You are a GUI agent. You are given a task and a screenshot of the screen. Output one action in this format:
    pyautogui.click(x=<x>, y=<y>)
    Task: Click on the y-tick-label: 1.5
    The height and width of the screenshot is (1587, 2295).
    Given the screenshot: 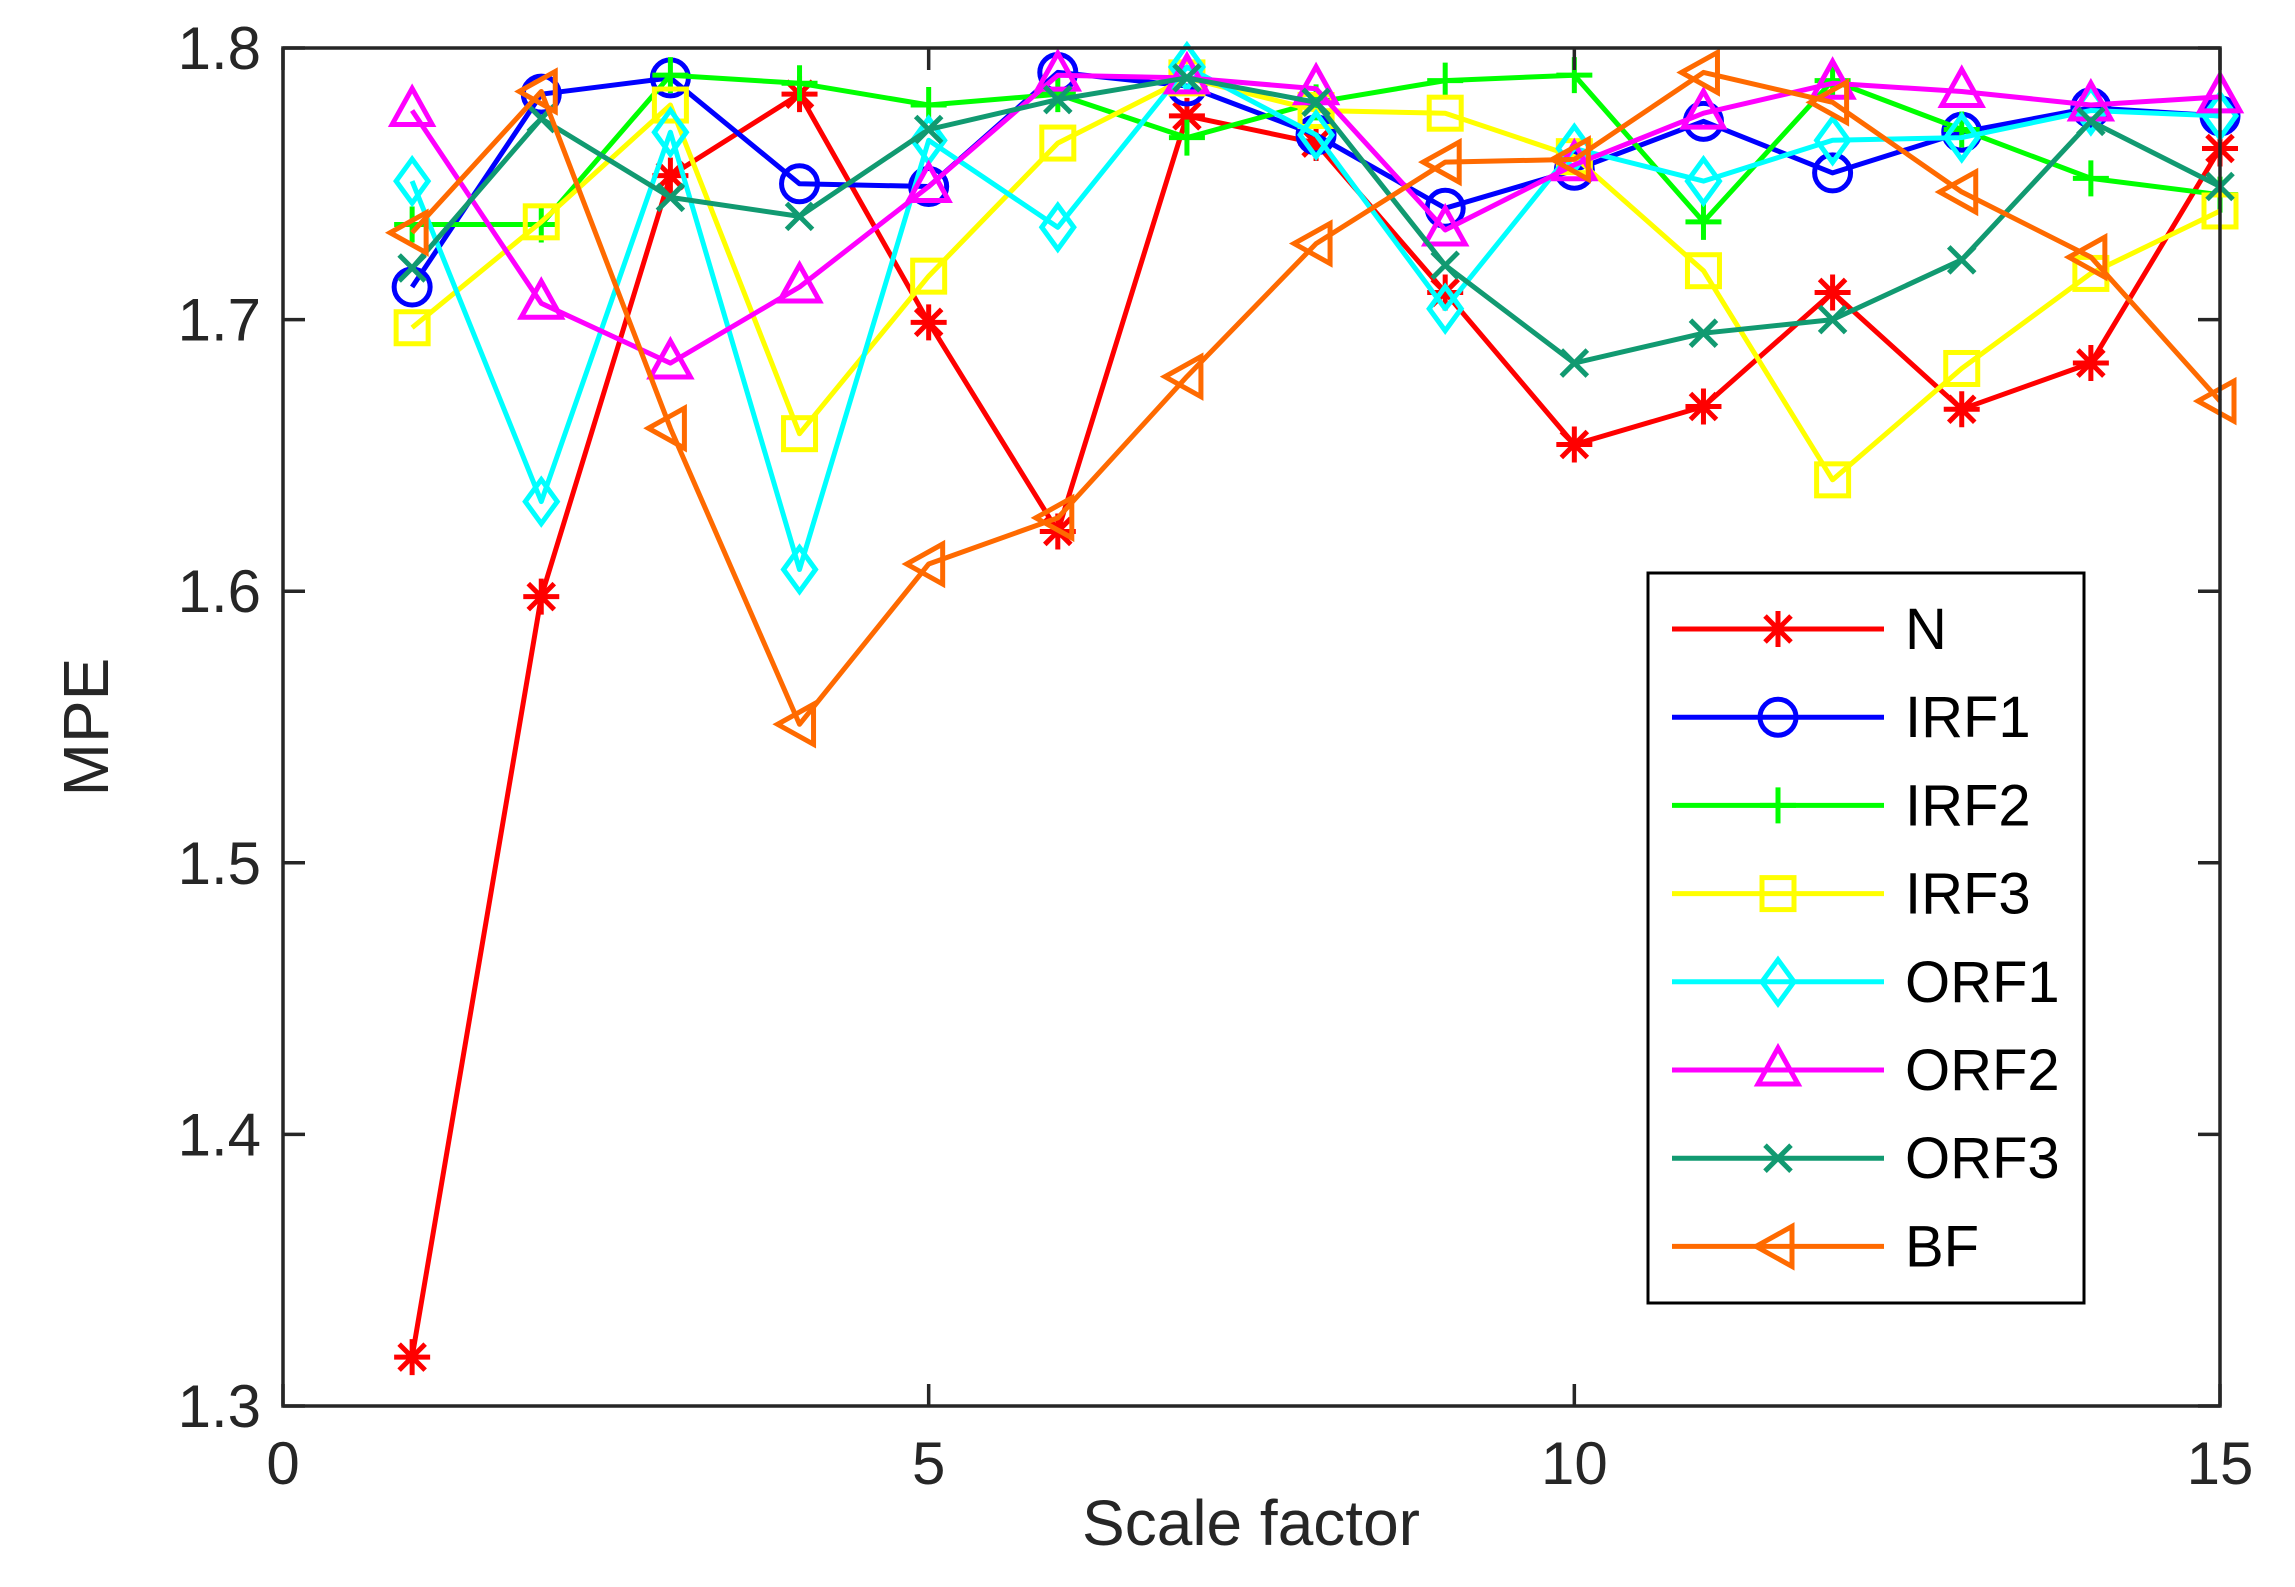 What is the action you would take?
    pyautogui.click(x=219, y=863)
    